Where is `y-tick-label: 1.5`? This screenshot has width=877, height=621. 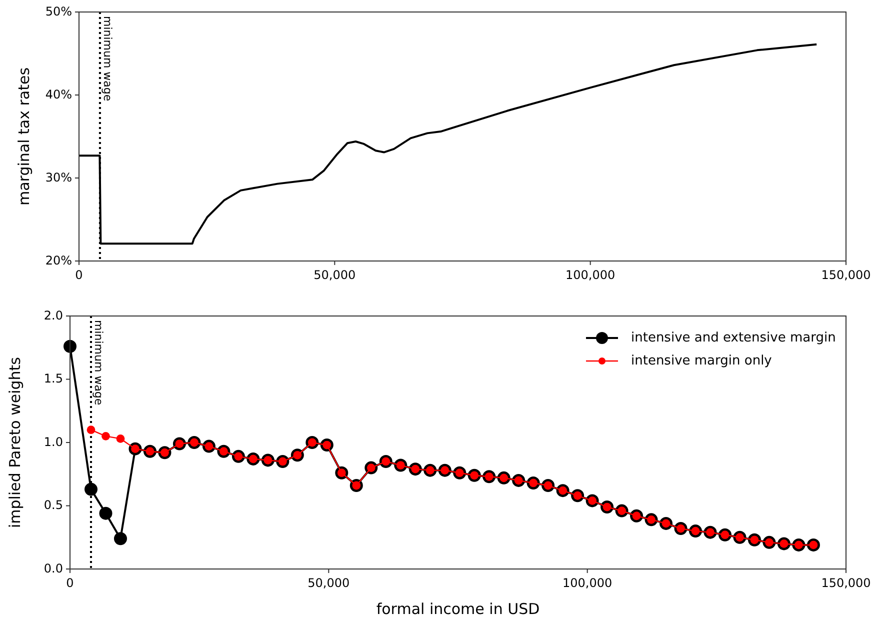 y-tick-label: 1.5 is located at coordinates (53, 379).